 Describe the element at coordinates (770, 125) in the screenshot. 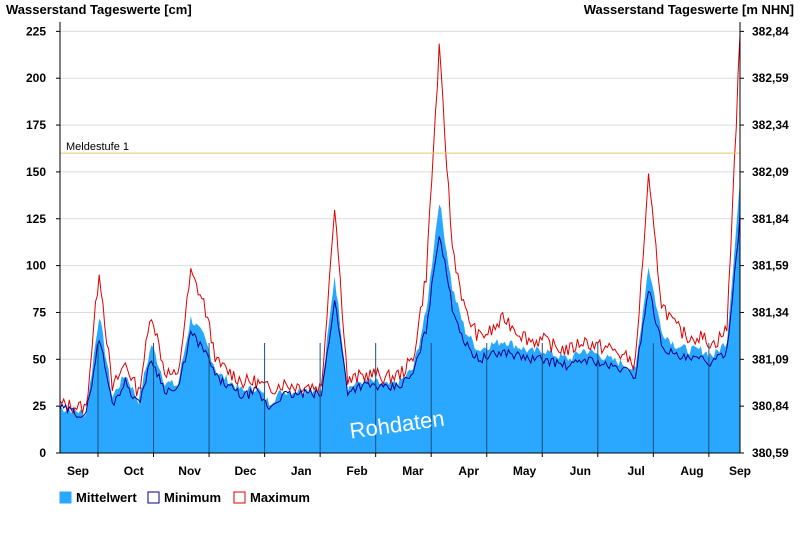

I see `right-tick-label: 382,34` at that location.